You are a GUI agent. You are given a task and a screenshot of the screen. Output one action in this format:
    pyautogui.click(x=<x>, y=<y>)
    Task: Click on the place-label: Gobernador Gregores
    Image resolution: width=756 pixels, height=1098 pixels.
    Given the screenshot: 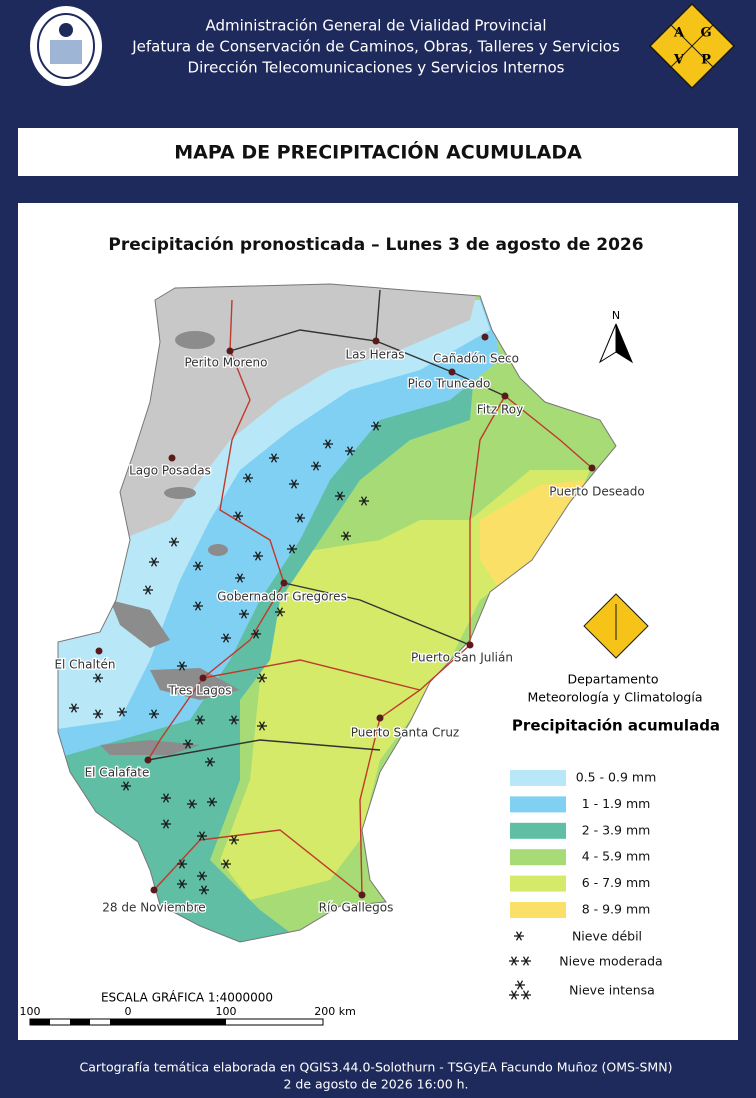 What is the action you would take?
    pyautogui.click(x=282, y=597)
    